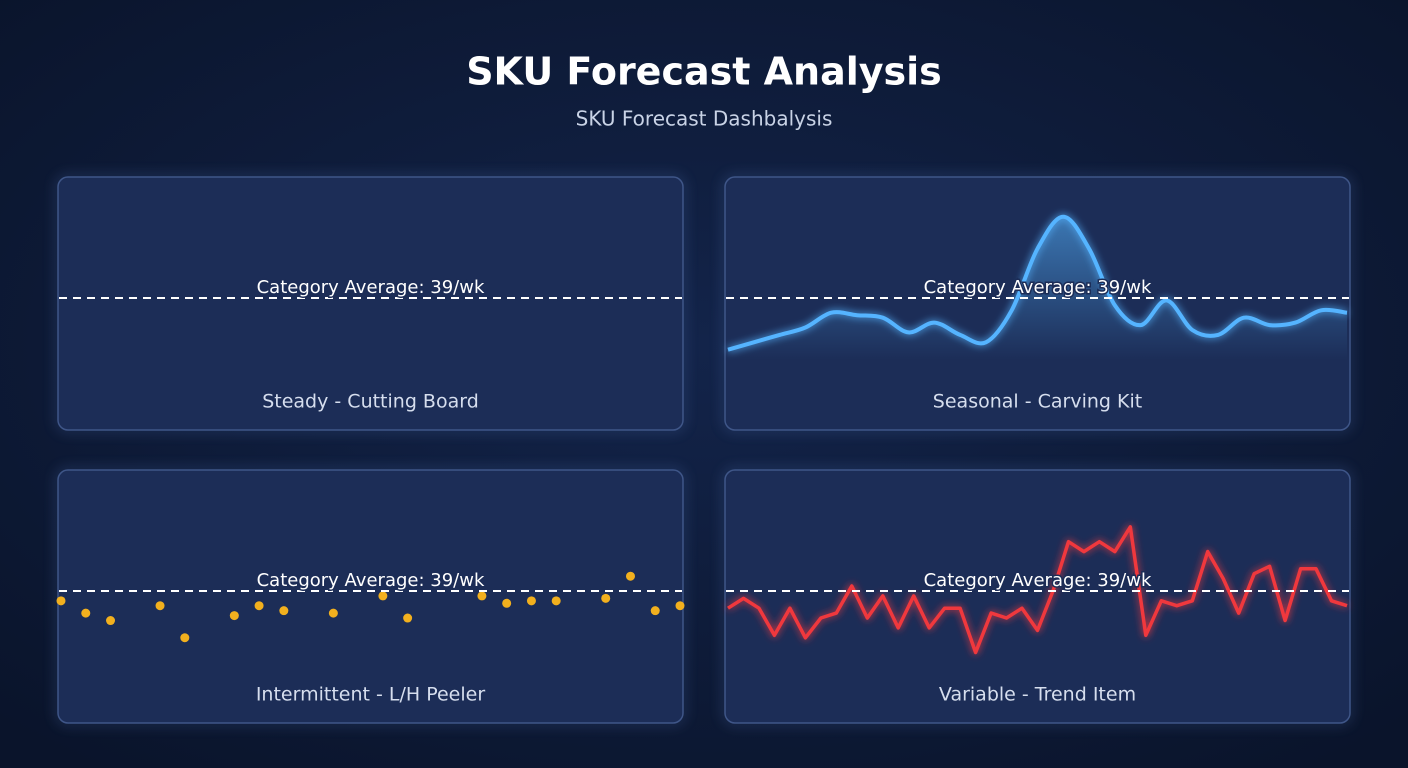 The image size is (1408, 768). What do you see at coordinates (371, 695) in the screenshot?
I see `panel-title: Intermittent - L/H Peeler` at bounding box center [371, 695].